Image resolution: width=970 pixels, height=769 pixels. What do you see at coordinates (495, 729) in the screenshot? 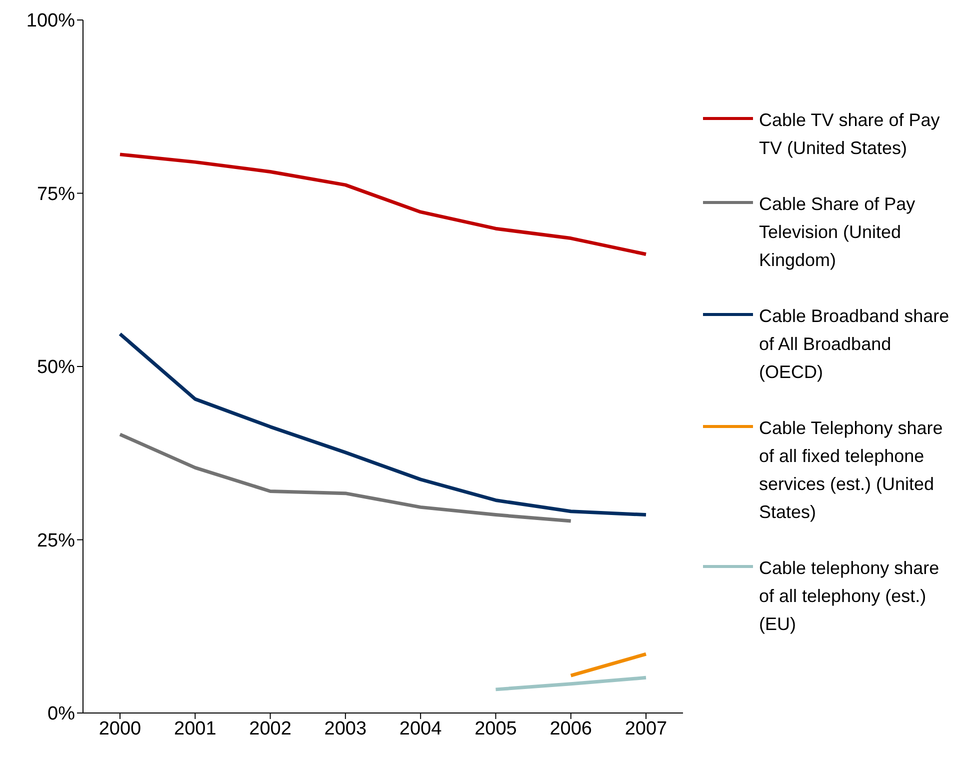
I see `x-tick-label: 2005` at bounding box center [495, 729].